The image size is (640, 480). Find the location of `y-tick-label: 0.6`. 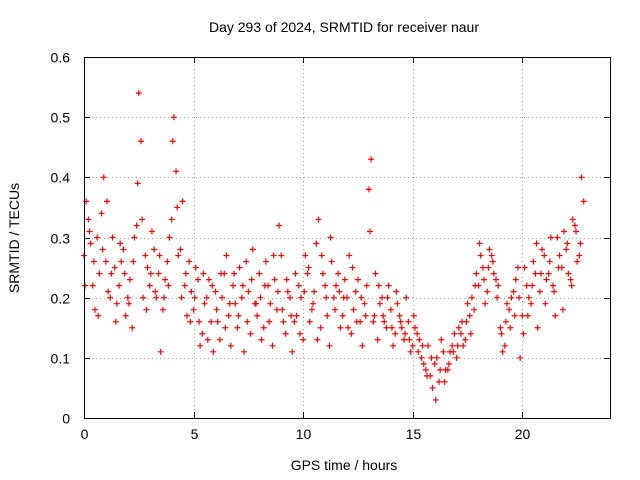

y-tick-label: 0.6 is located at coordinates (61, 58).